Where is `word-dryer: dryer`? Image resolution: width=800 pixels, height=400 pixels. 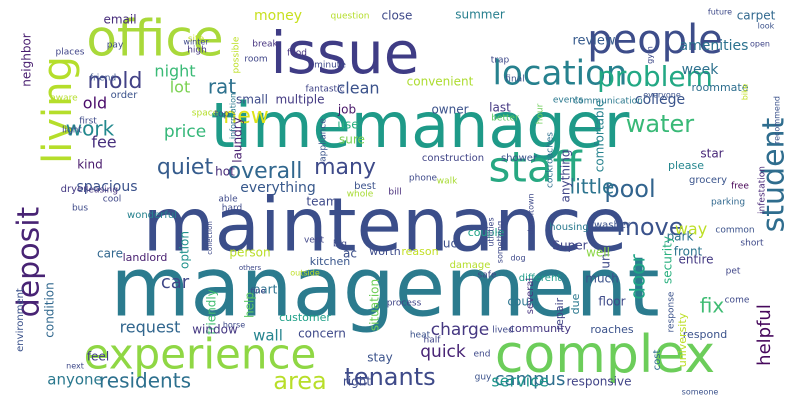
word-dryer: dryer is located at coordinates (75, 189).